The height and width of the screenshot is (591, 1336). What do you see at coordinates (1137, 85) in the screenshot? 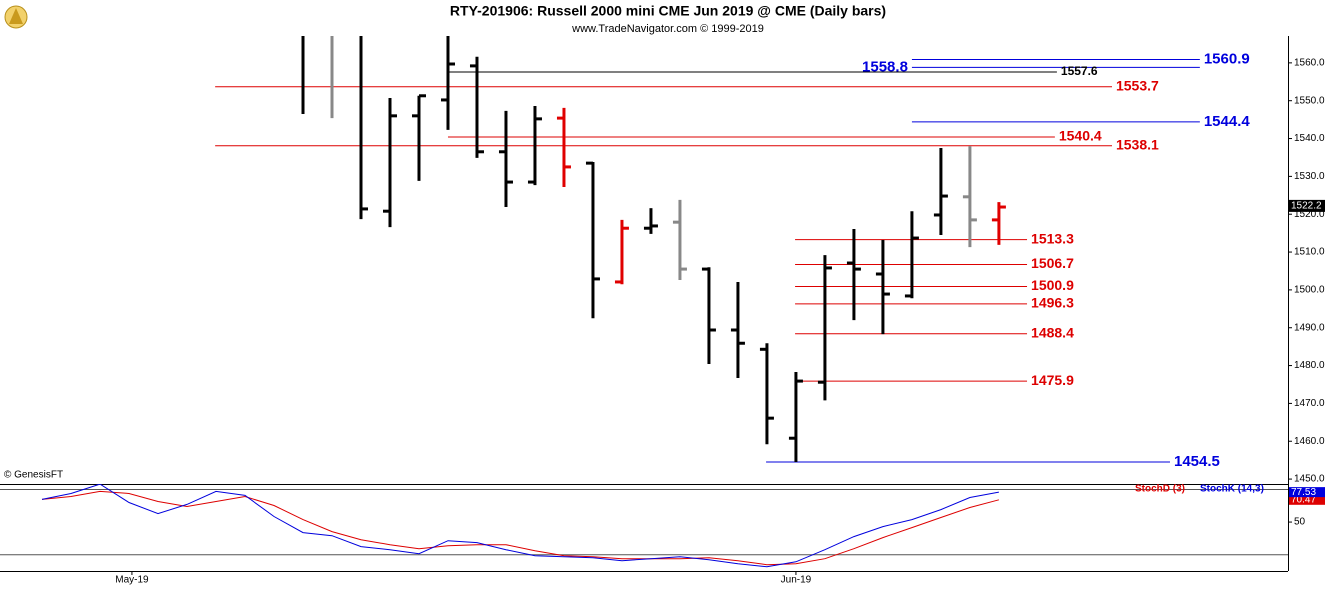
I see `level-label: 1553.7` at bounding box center [1137, 85].